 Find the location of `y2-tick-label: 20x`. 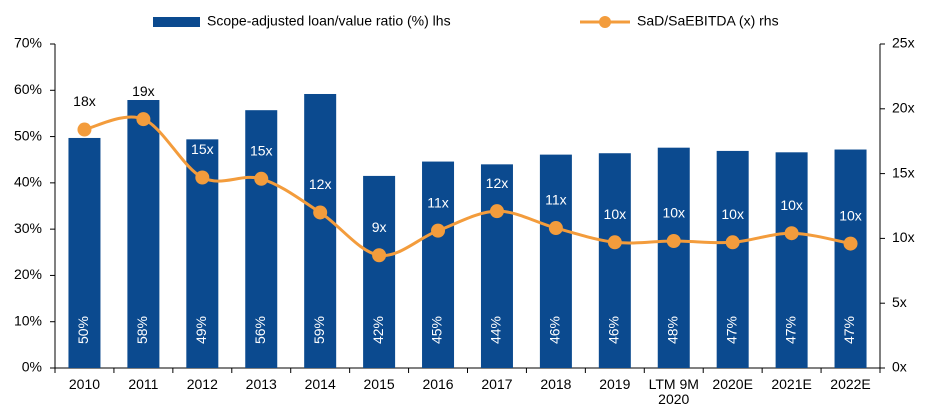

y2-tick-label: 20x is located at coordinates (903, 108).